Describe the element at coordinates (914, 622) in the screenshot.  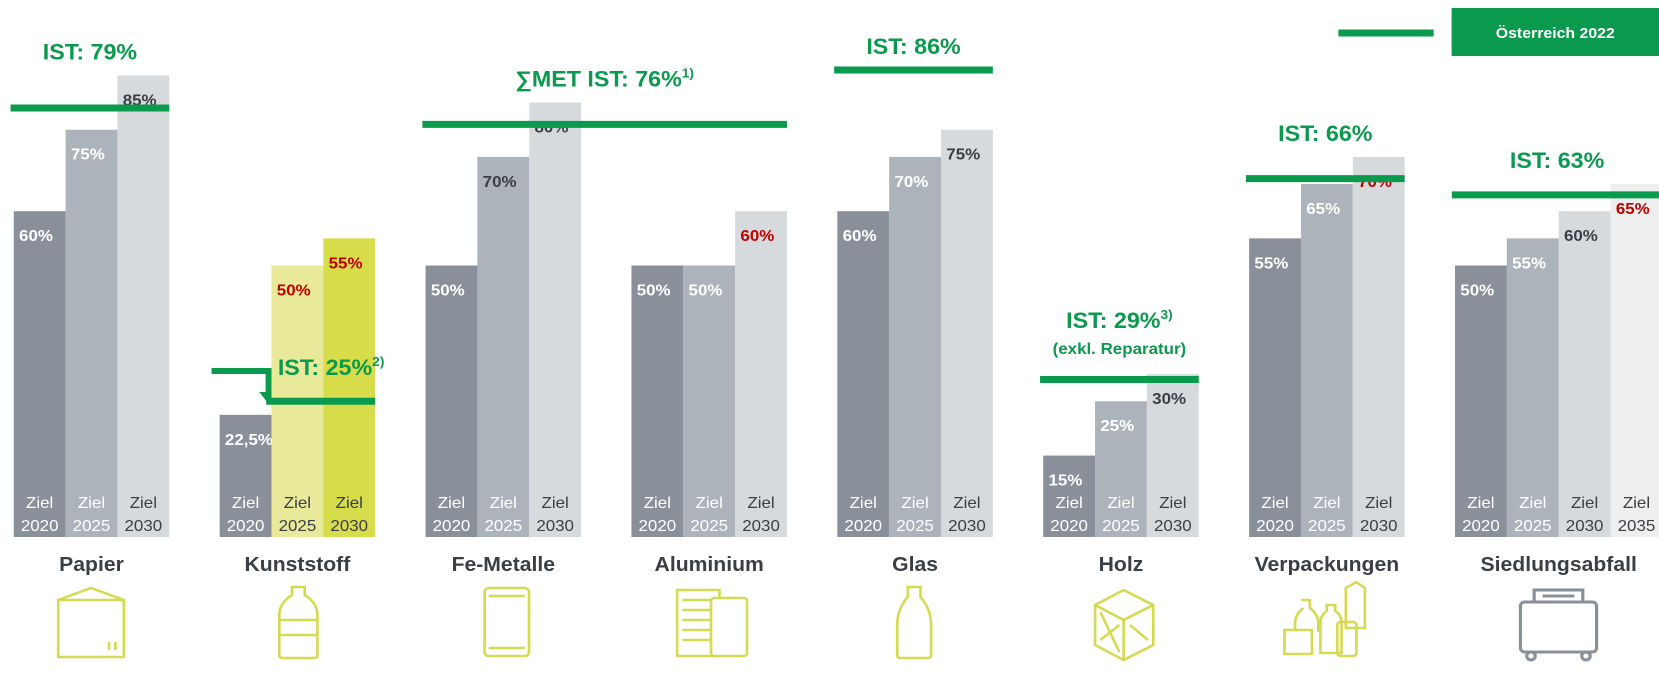
I see `icon-milk-bottle` at that location.